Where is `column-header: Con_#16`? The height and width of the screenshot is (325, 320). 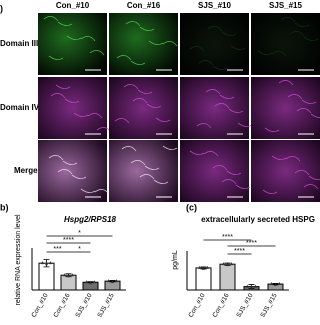
column-header: Con_#16 is located at coordinates (144, 5).